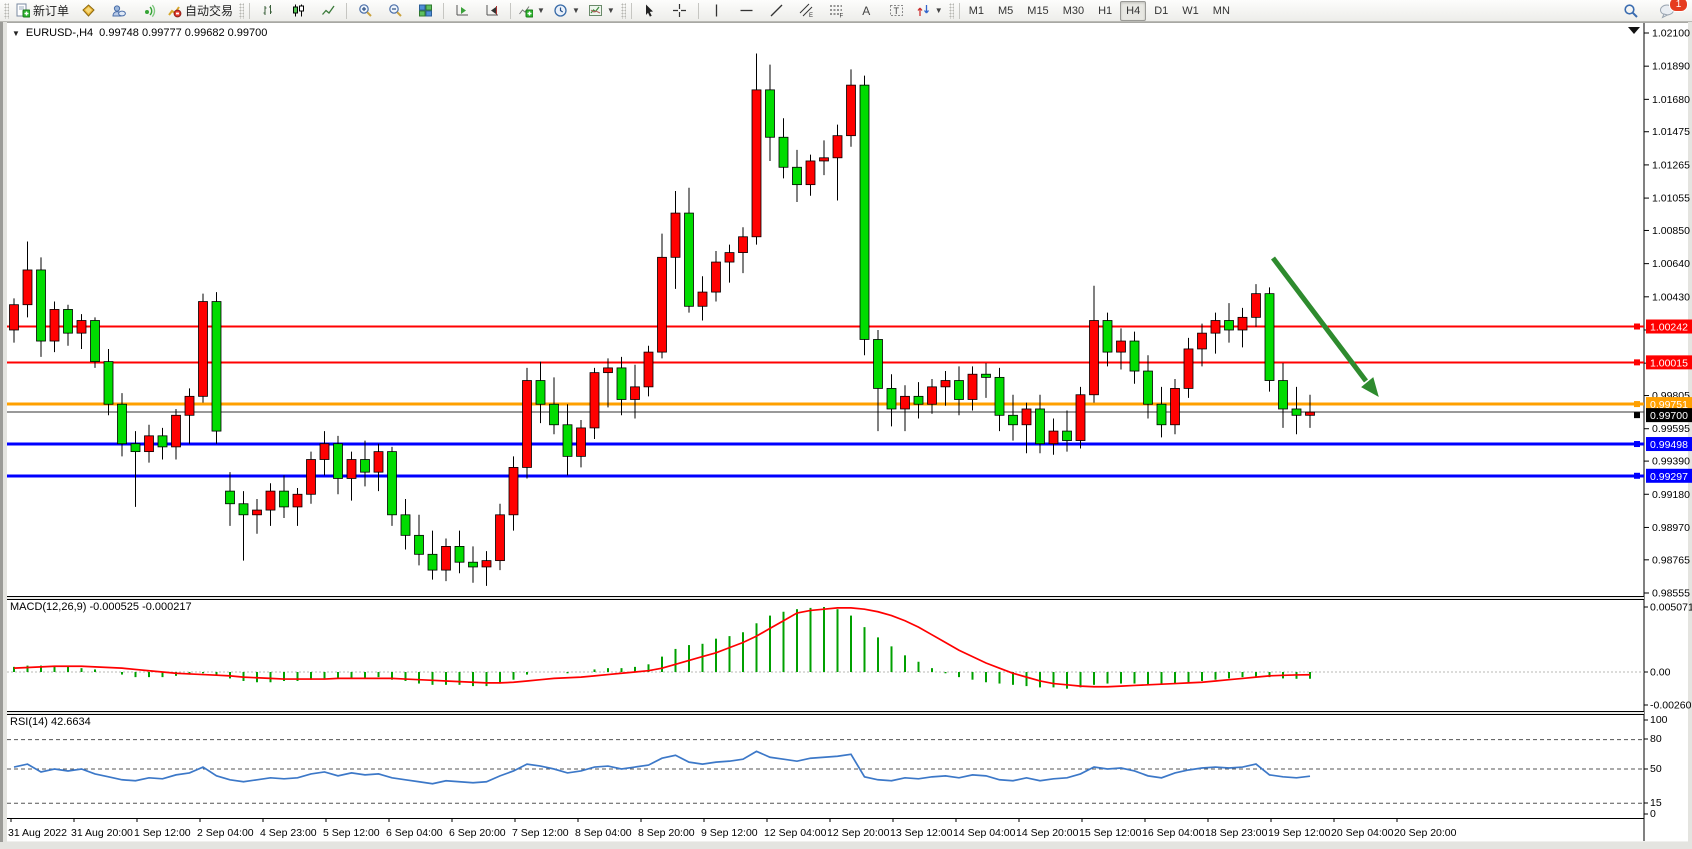 Image resolution: width=1692 pixels, height=849 pixels. I want to click on svg-text: 0, so click(1653, 814).